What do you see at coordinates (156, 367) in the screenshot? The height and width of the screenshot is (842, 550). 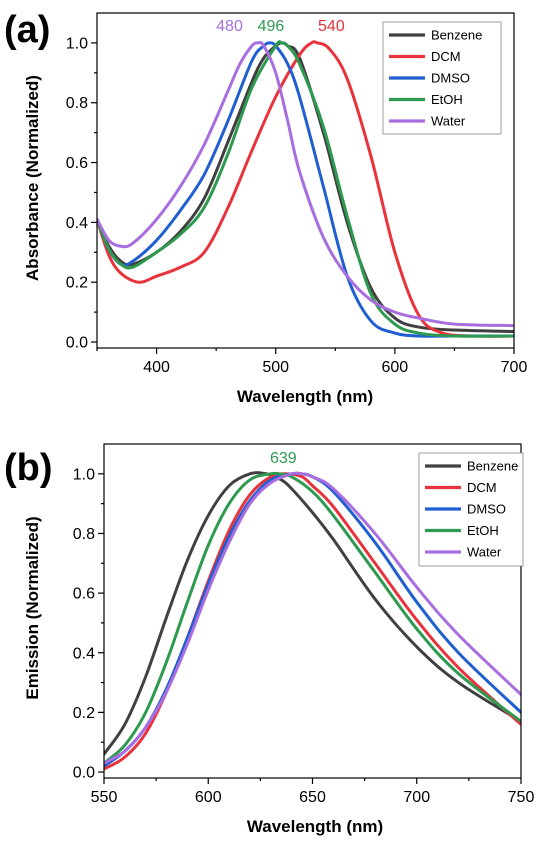 I see `absorbance-x-tick-label: 400` at bounding box center [156, 367].